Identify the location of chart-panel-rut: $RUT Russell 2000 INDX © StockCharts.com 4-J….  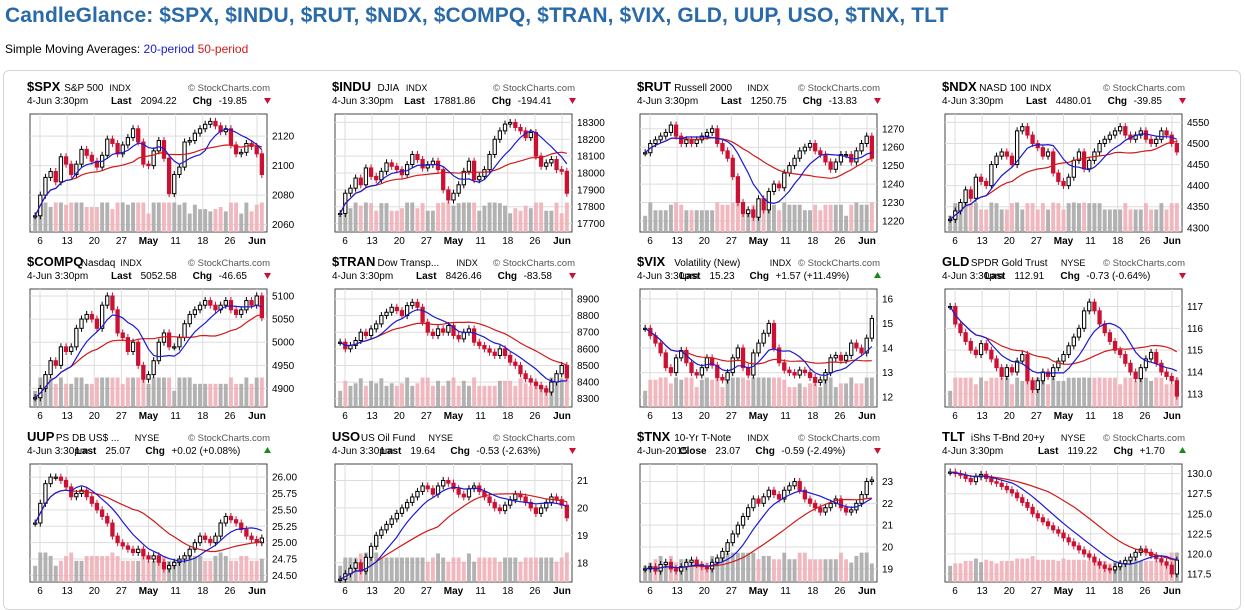
(774, 165).